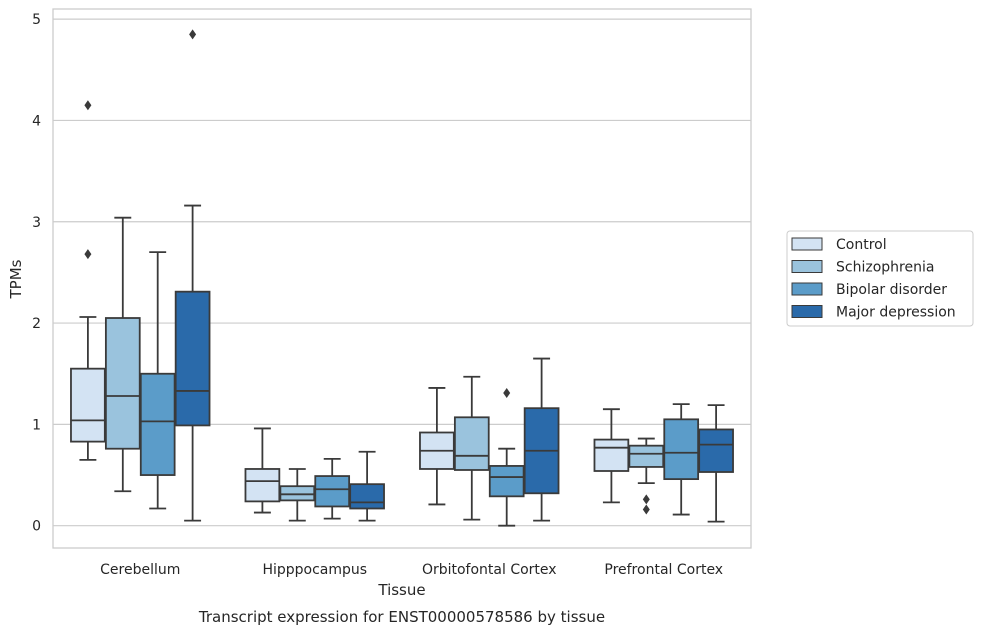  I want to click on legend-label: Schizophrenia, so click(885, 268).